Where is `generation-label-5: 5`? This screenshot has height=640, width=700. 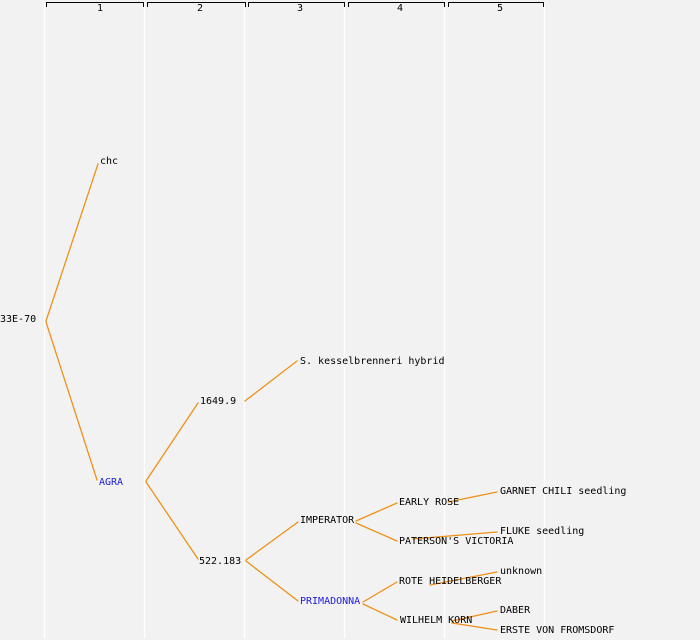
generation-label-5: 5 is located at coordinates (500, 8).